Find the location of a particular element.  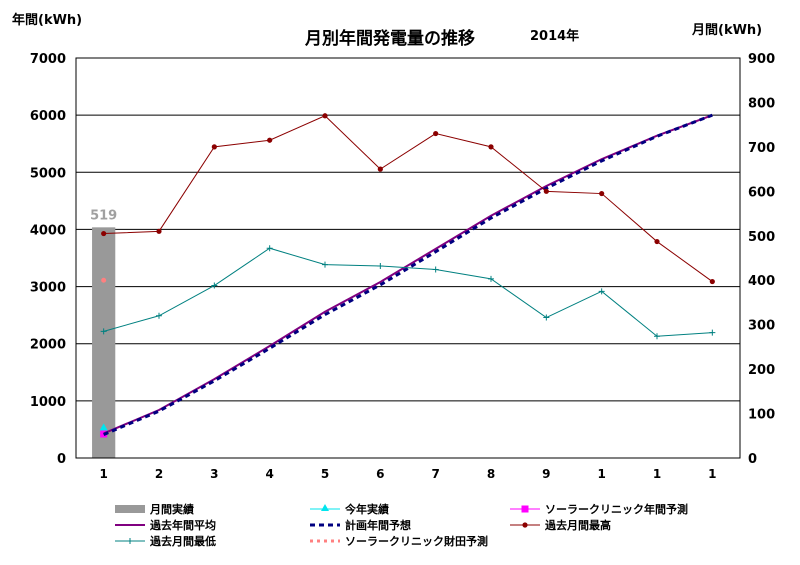

bar-data-label: 519 is located at coordinates (103, 215).